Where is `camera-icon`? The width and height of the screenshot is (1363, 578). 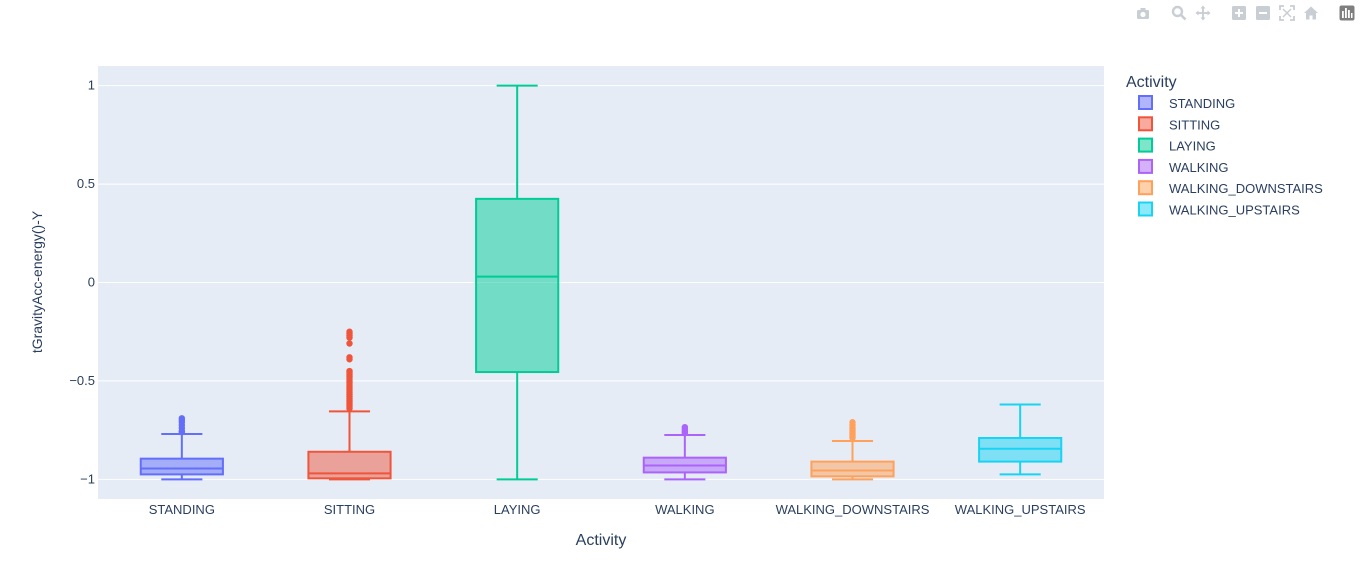 camera-icon is located at coordinates (1143, 13).